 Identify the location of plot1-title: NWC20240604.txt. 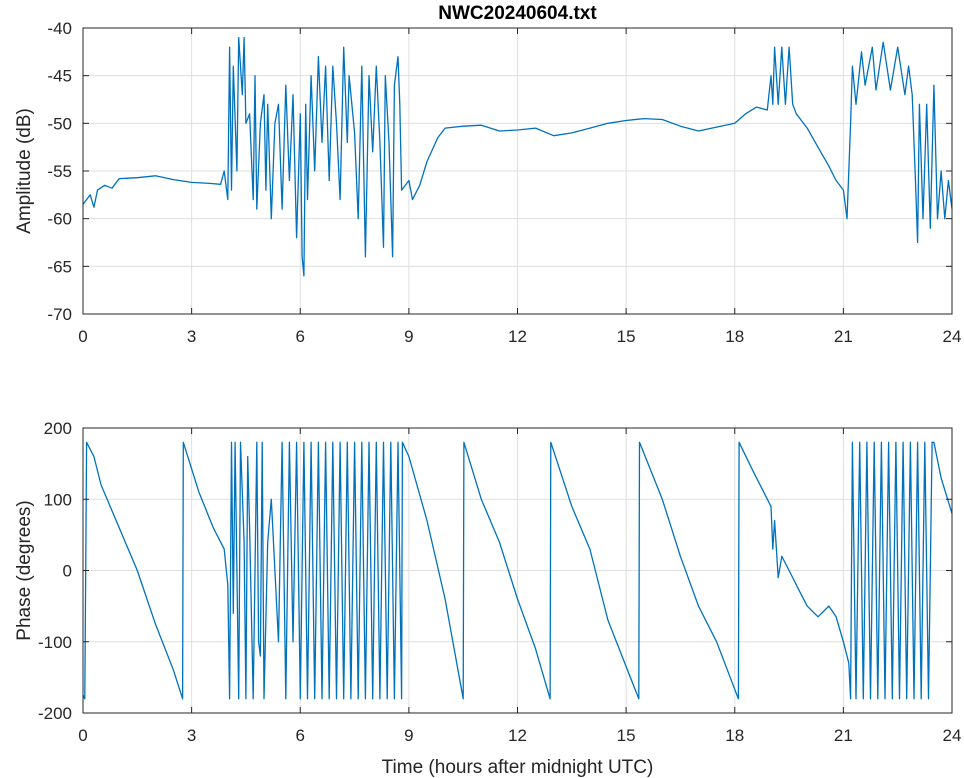
(517, 13).